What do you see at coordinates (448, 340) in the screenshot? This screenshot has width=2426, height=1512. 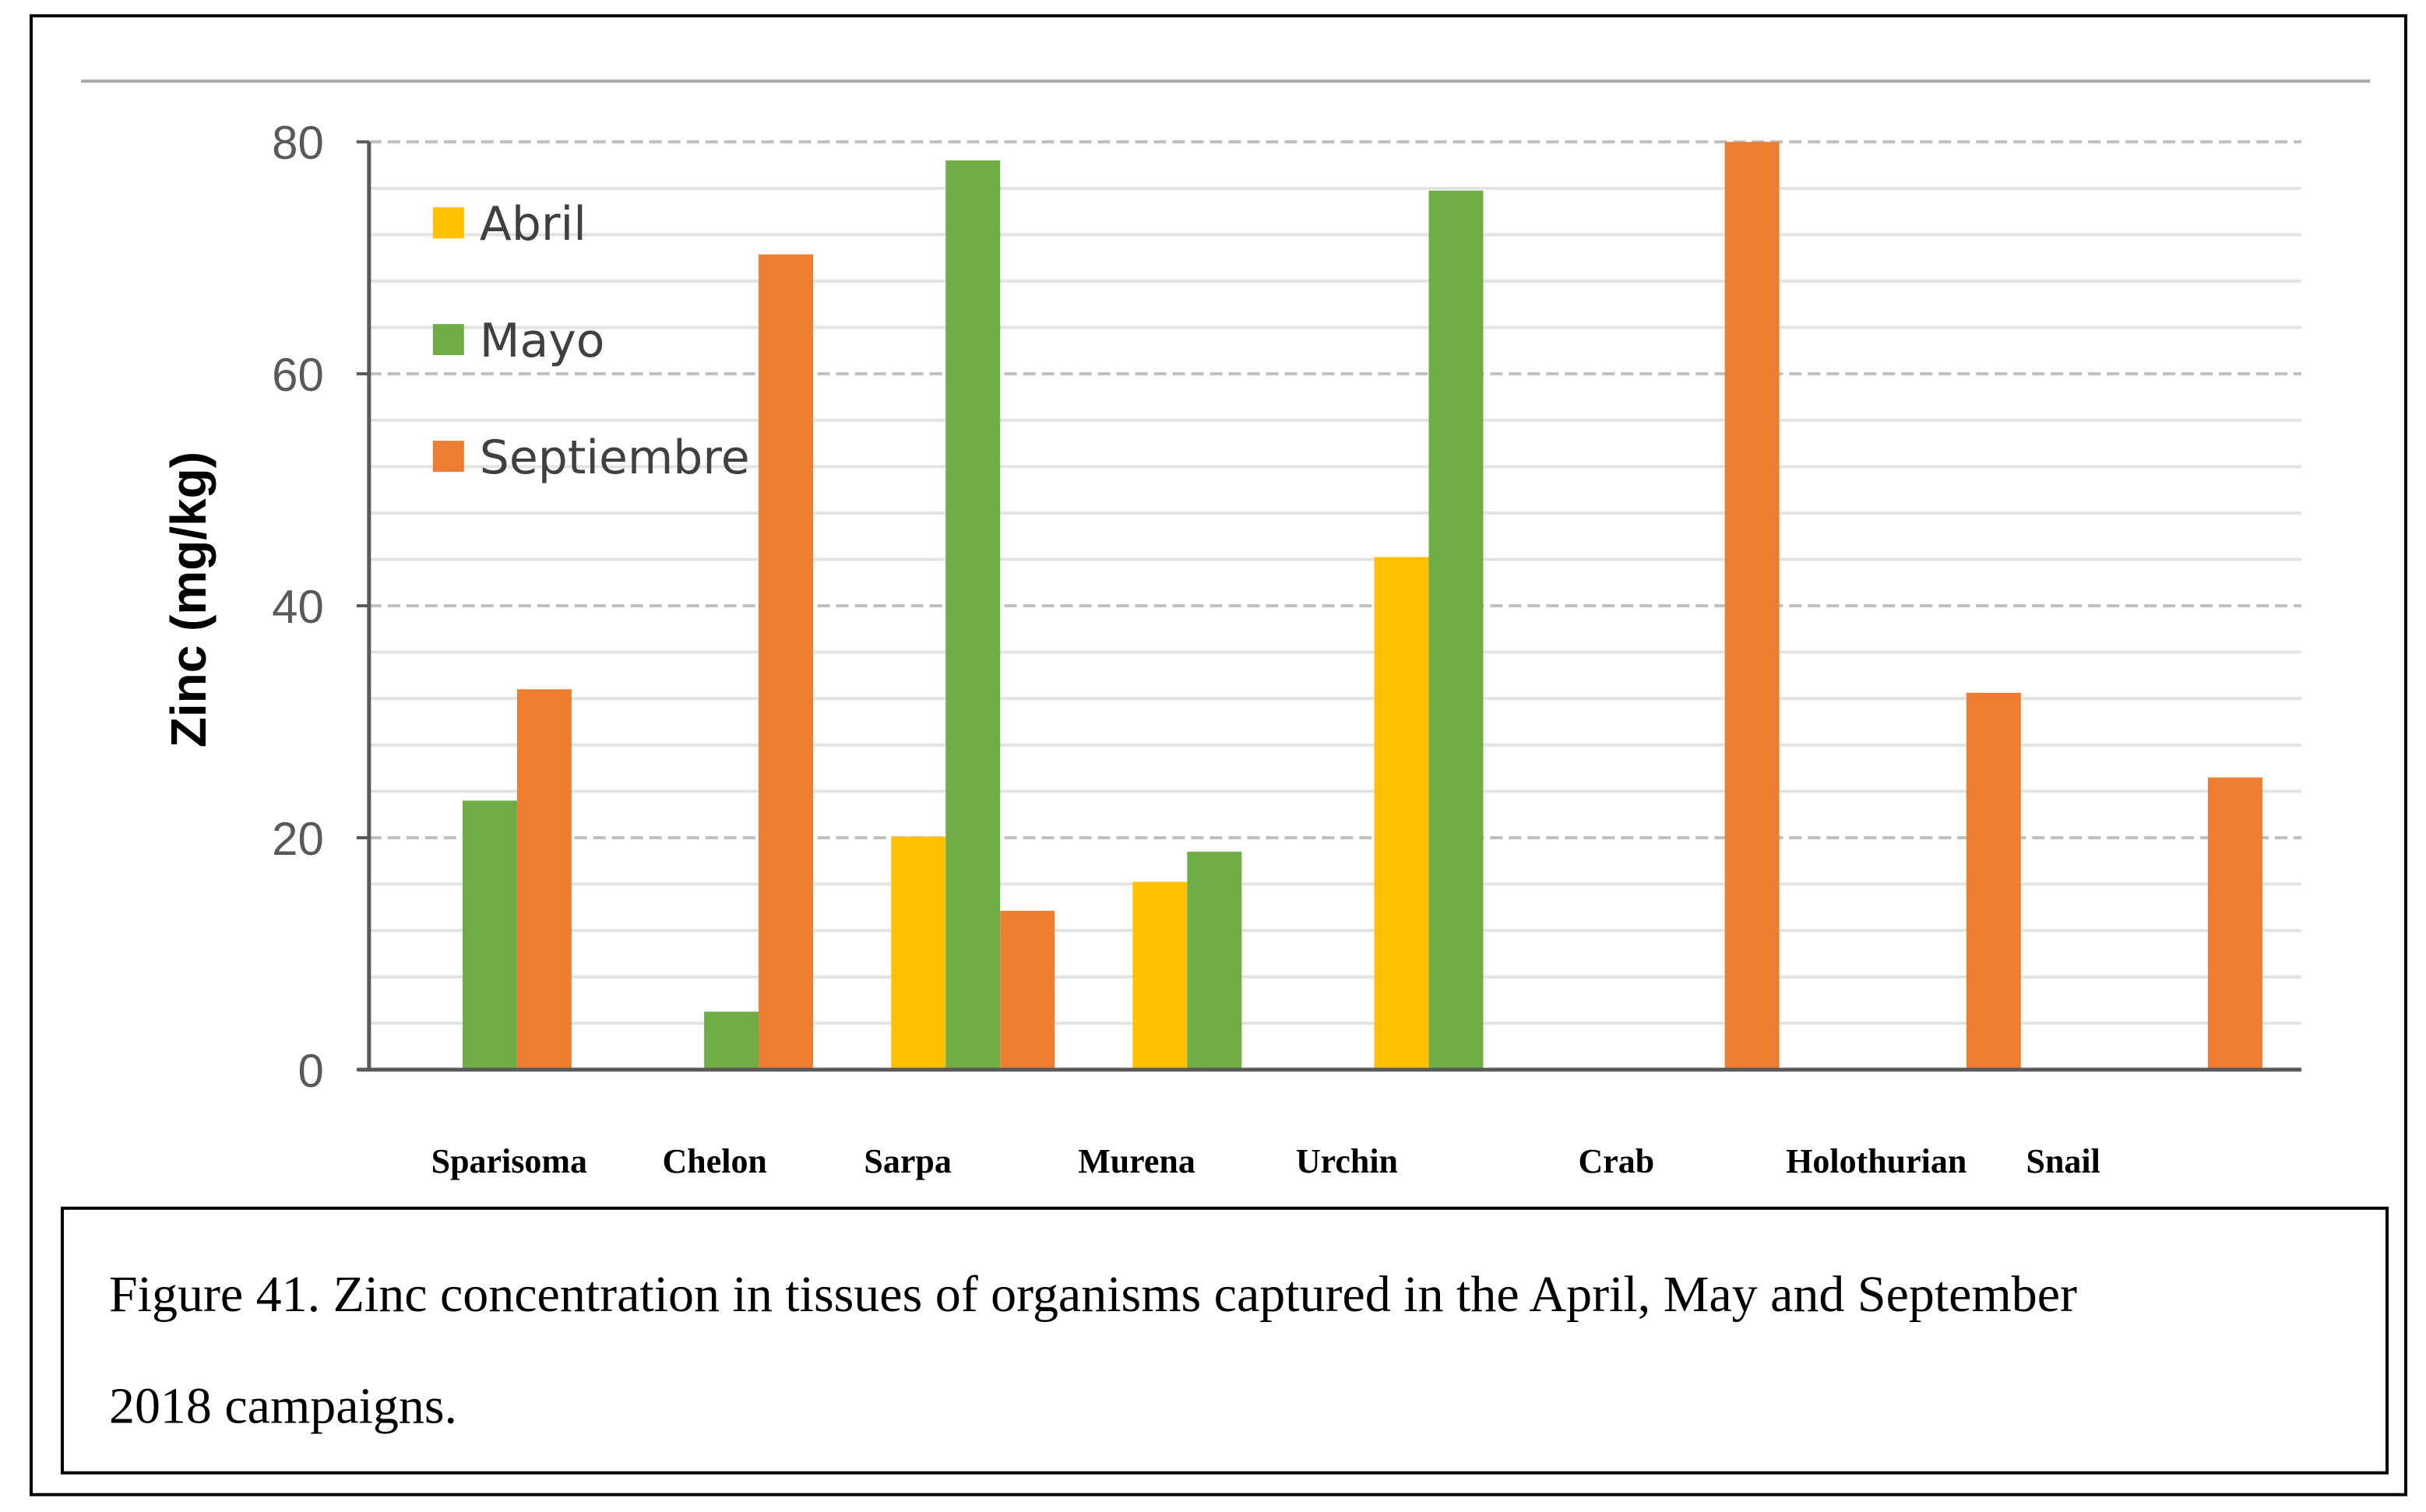 I see `legend-swatch-mayo` at bounding box center [448, 340].